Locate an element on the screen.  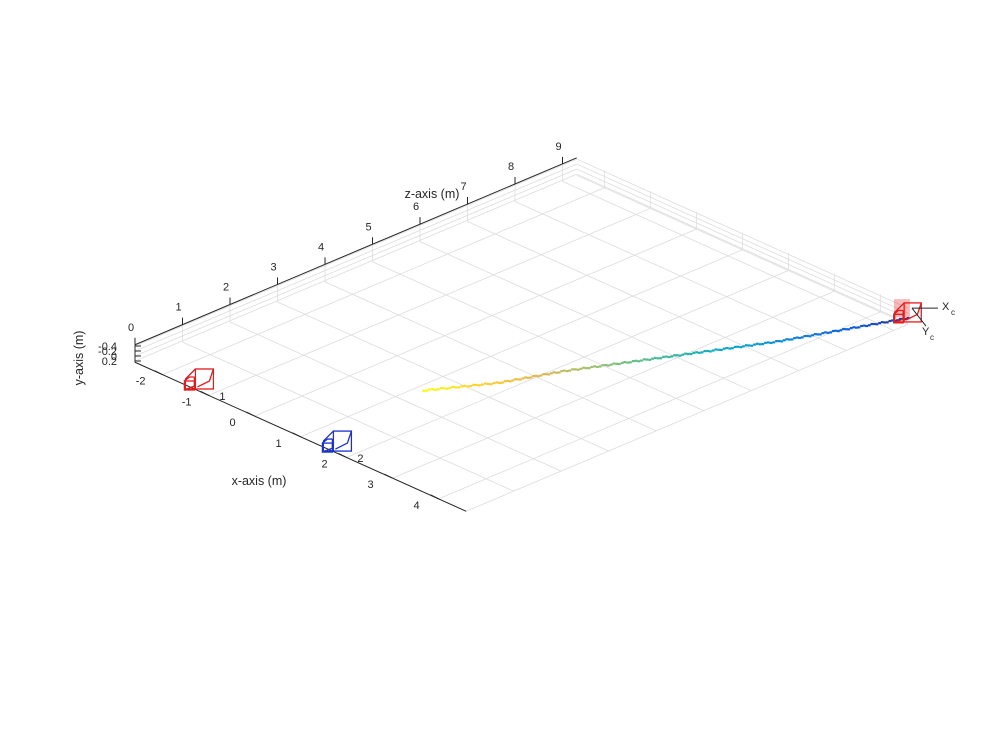
x-axis-title: x-axis (m) is located at coordinates (259, 481).